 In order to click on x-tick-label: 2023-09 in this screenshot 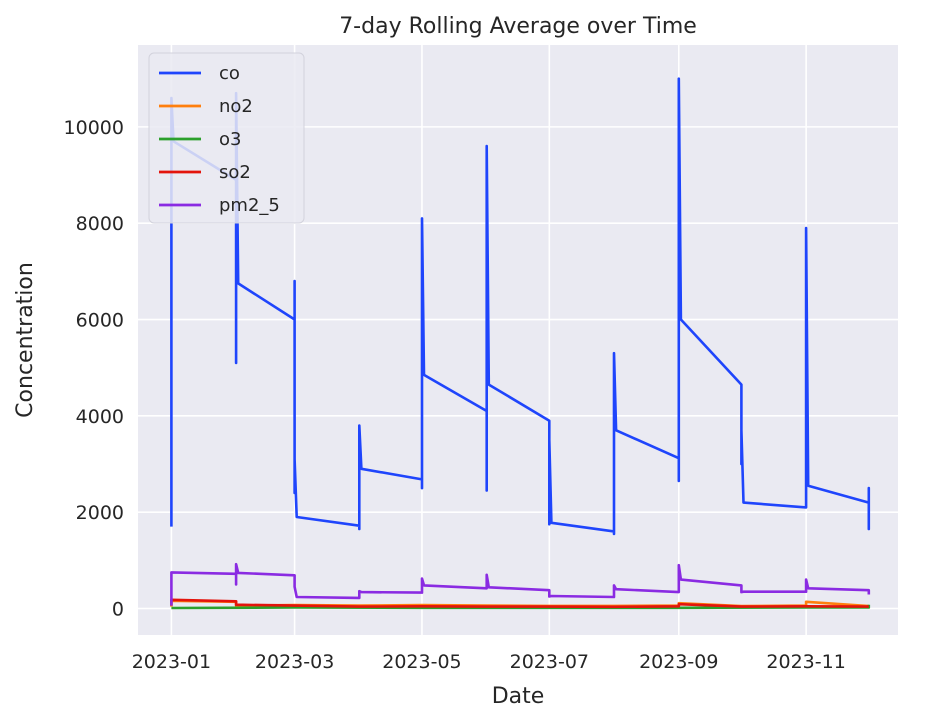, I will do `click(678, 662)`.